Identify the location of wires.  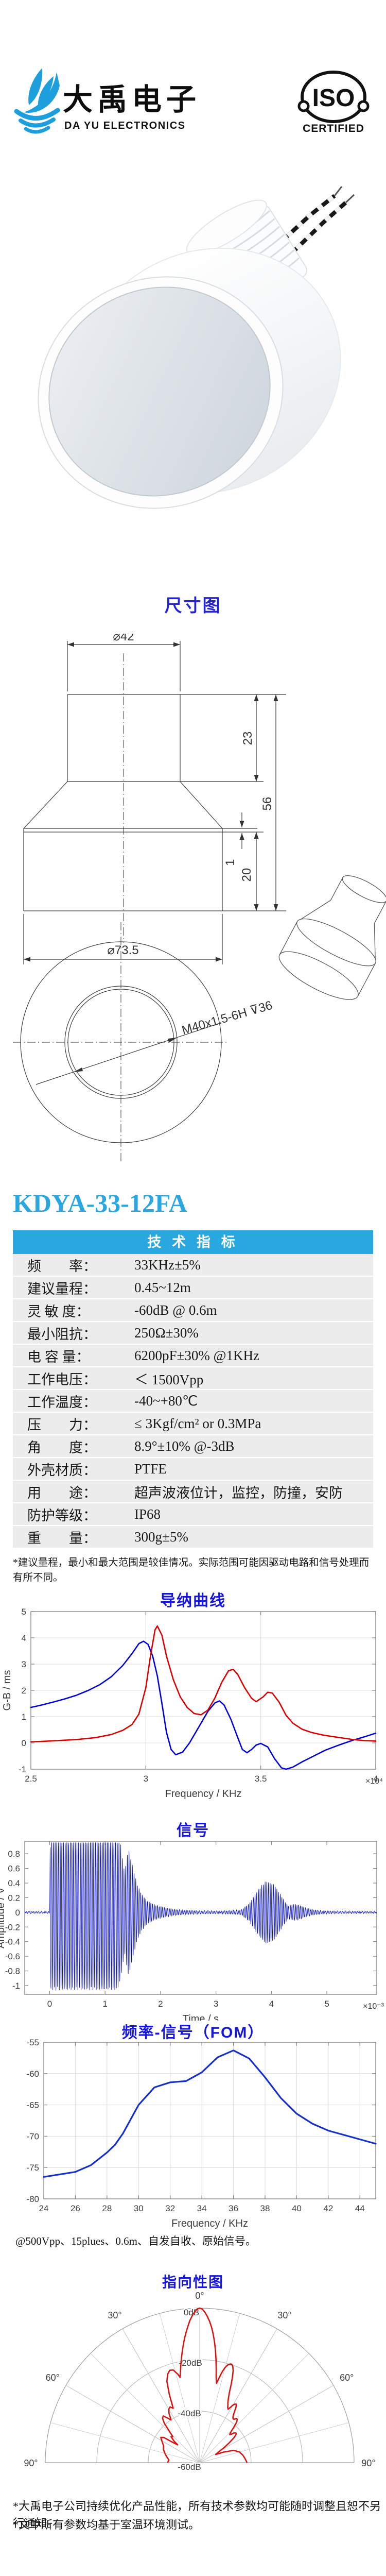
(315, 221).